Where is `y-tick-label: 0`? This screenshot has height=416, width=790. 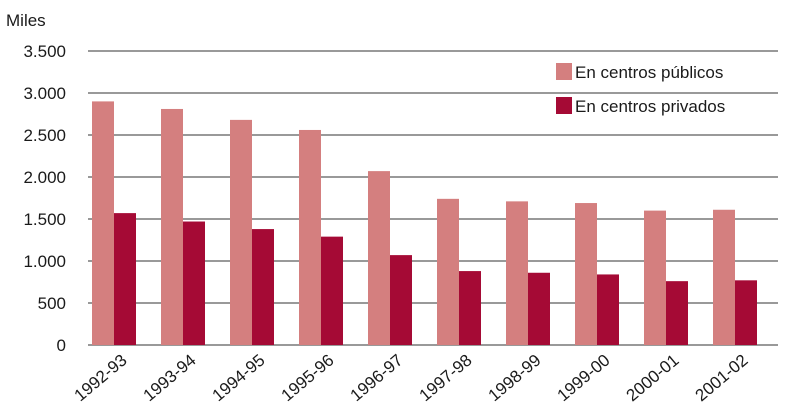 y-tick-label: 0 is located at coordinates (61, 345).